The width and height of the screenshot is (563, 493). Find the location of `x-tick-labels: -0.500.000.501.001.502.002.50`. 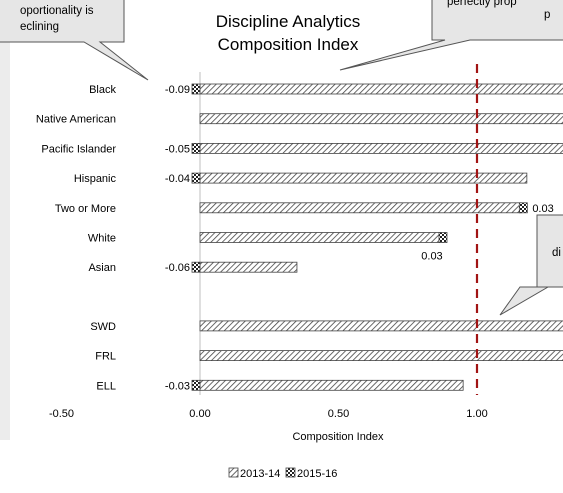

x-tick-labels: -0.500.000.501.001.502.002.50 is located at coordinates (268, 414).